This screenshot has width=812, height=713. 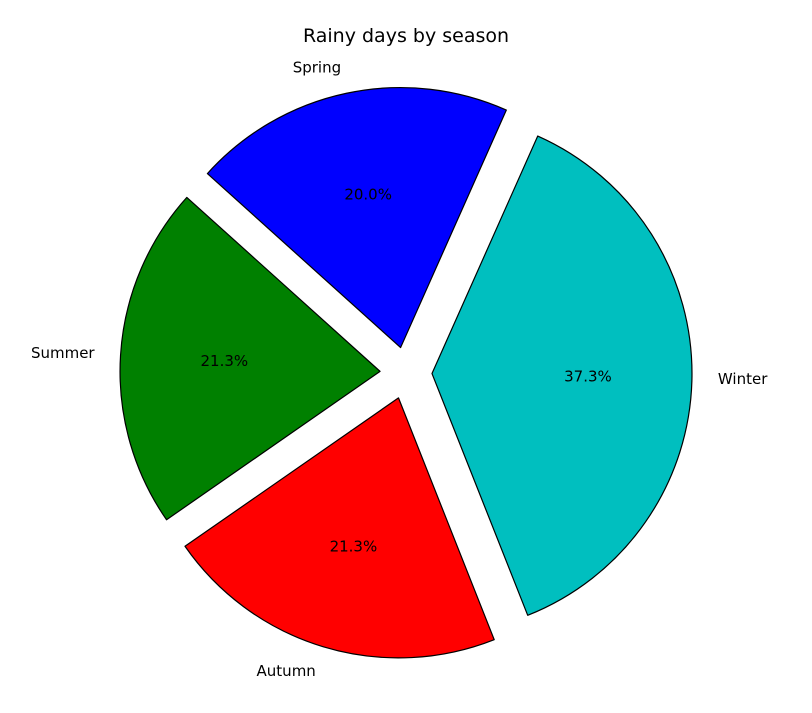 I want to click on pie-slice-autumn, so click(x=339, y=528).